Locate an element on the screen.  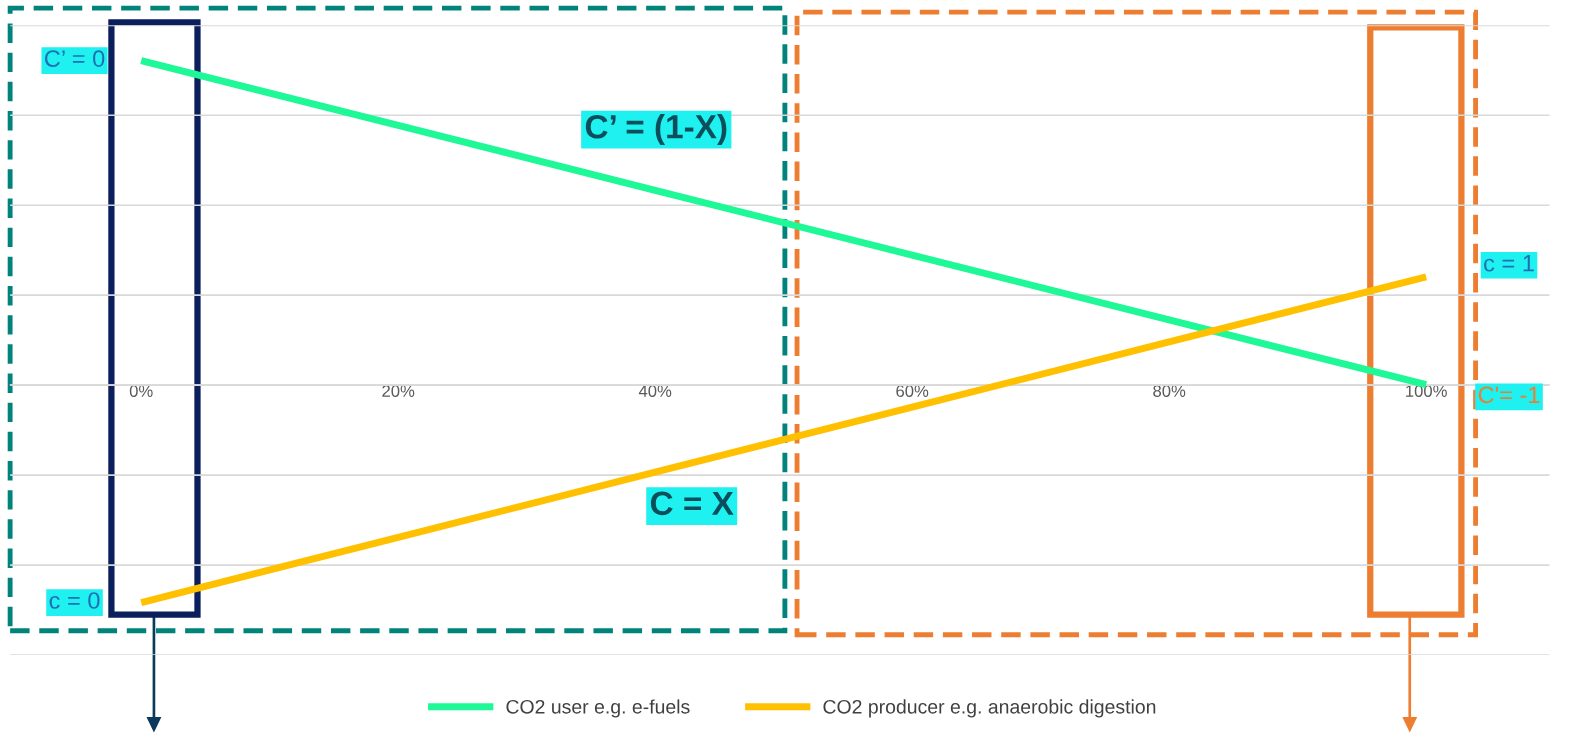
annotation: C’ = 0 is located at coordinates (75, 58).